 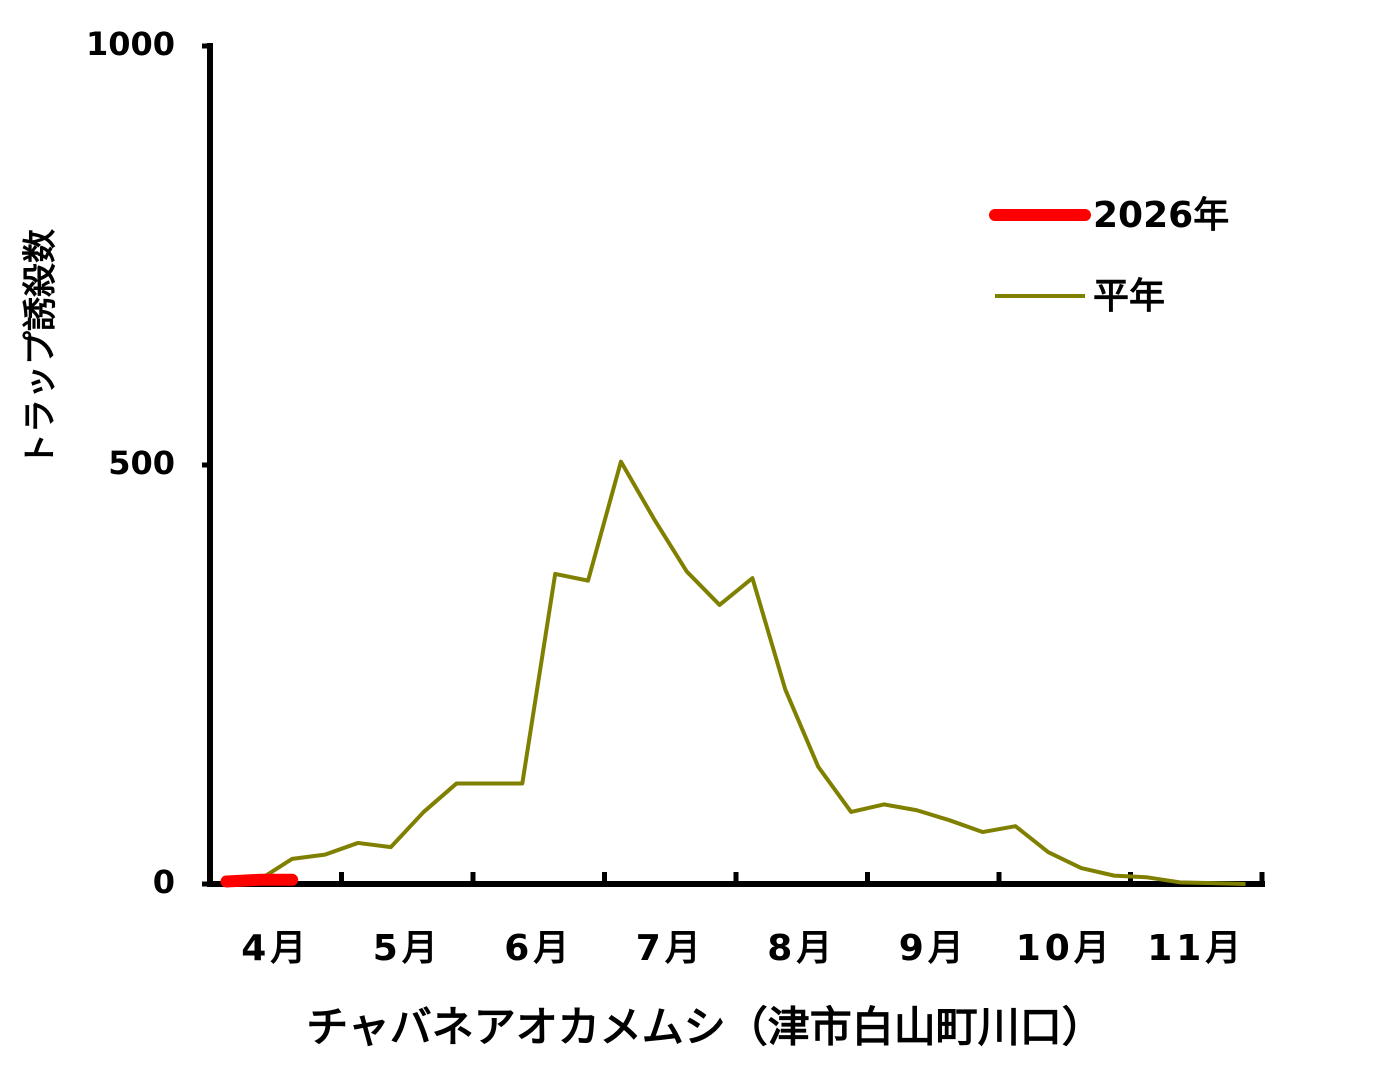 I want to click on y-tick-label: 0, so click(x=164, y=882).